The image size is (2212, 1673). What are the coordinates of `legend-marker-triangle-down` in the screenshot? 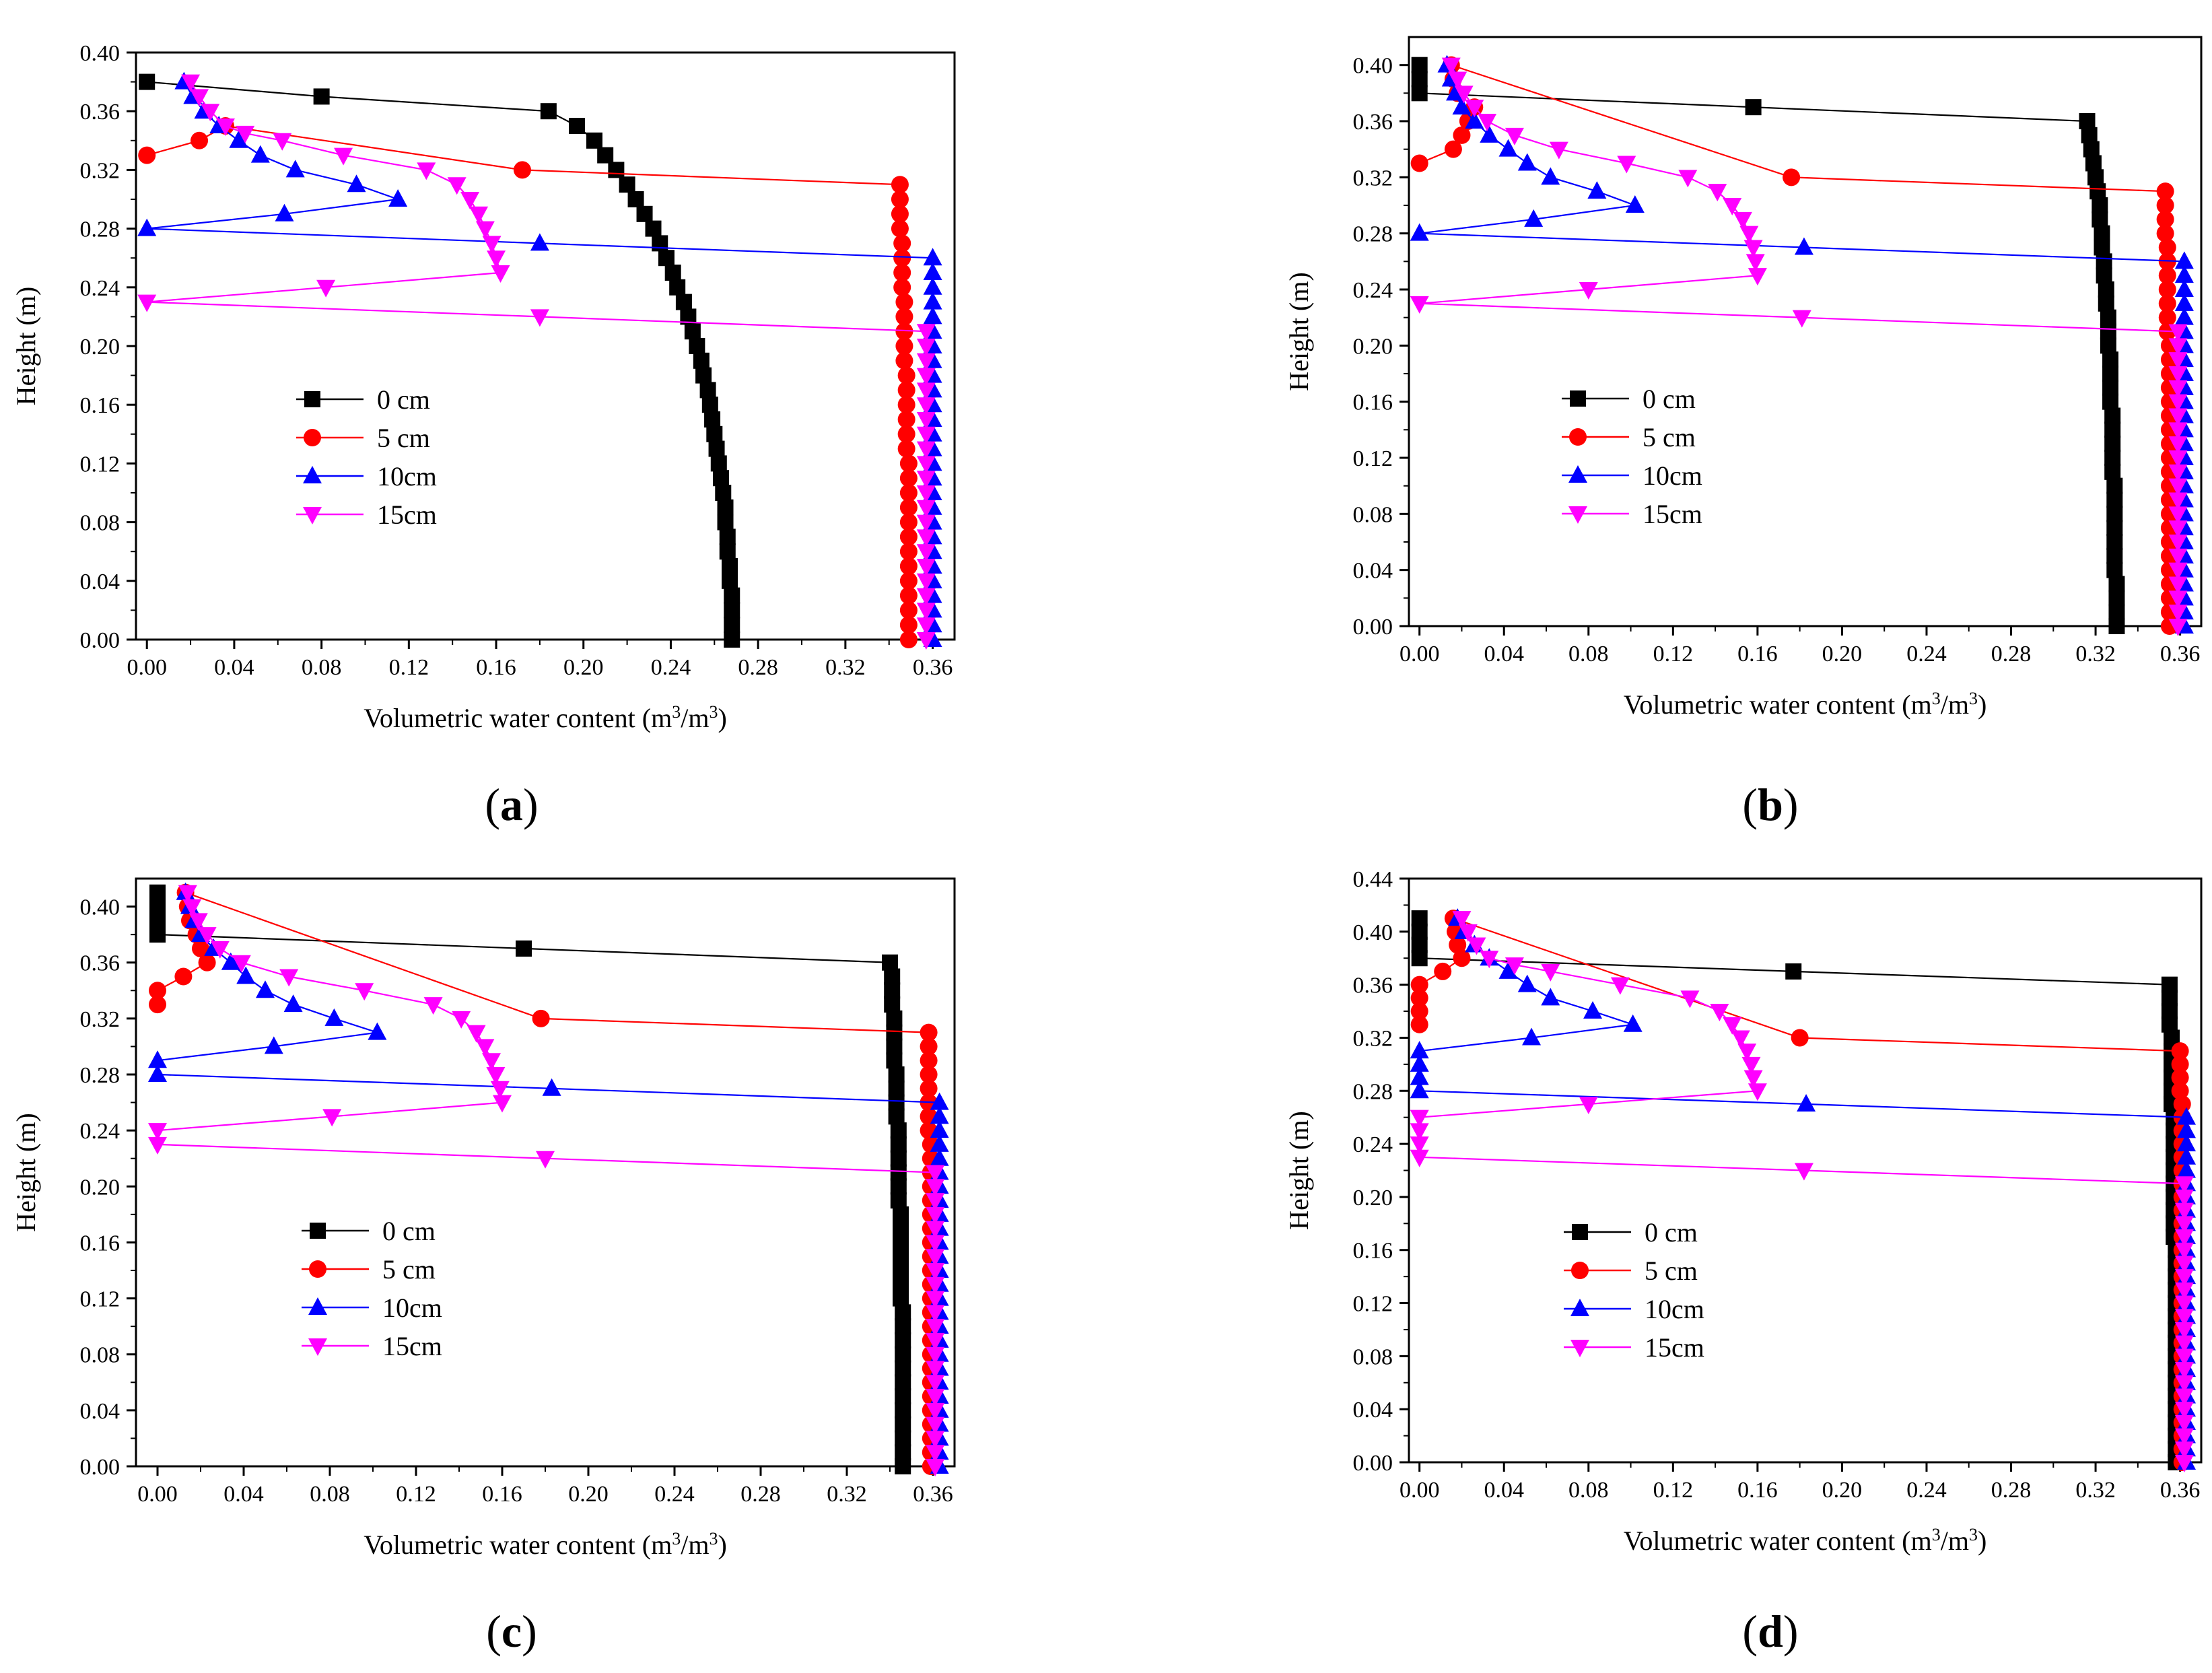 It's located at (317, 1347).